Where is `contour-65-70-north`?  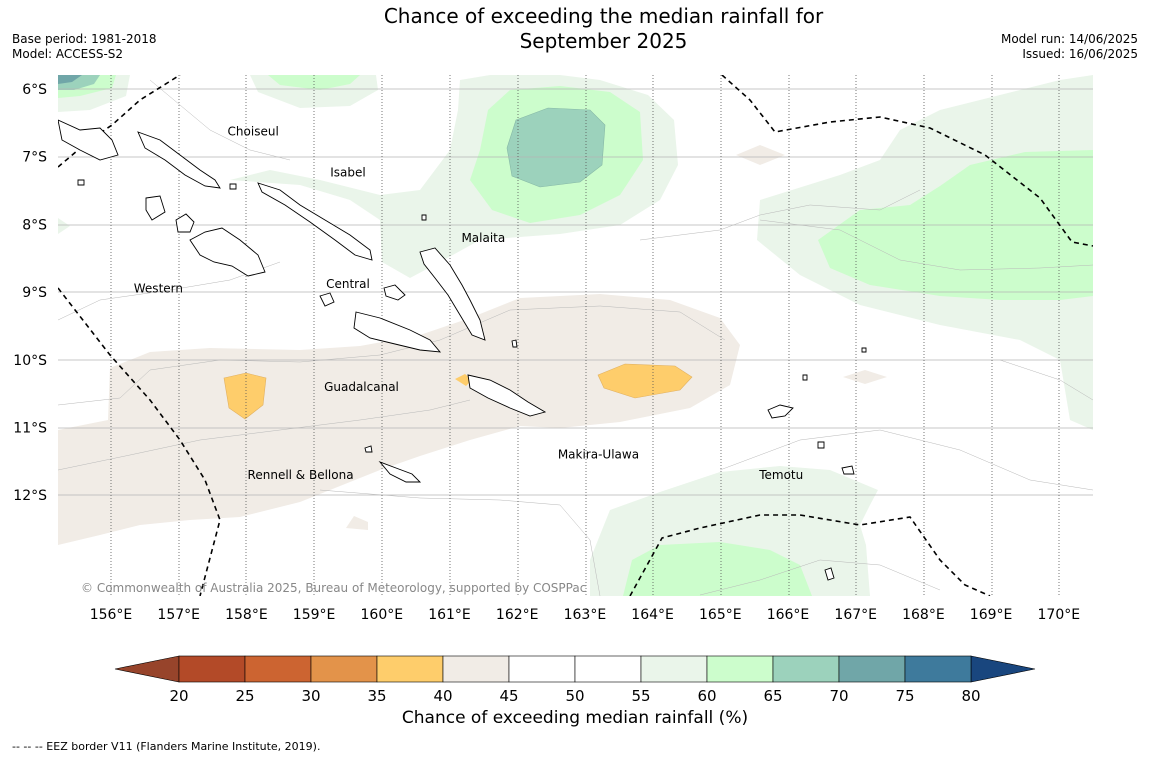 contour-65-70-north is located at coordinates (556, 147).